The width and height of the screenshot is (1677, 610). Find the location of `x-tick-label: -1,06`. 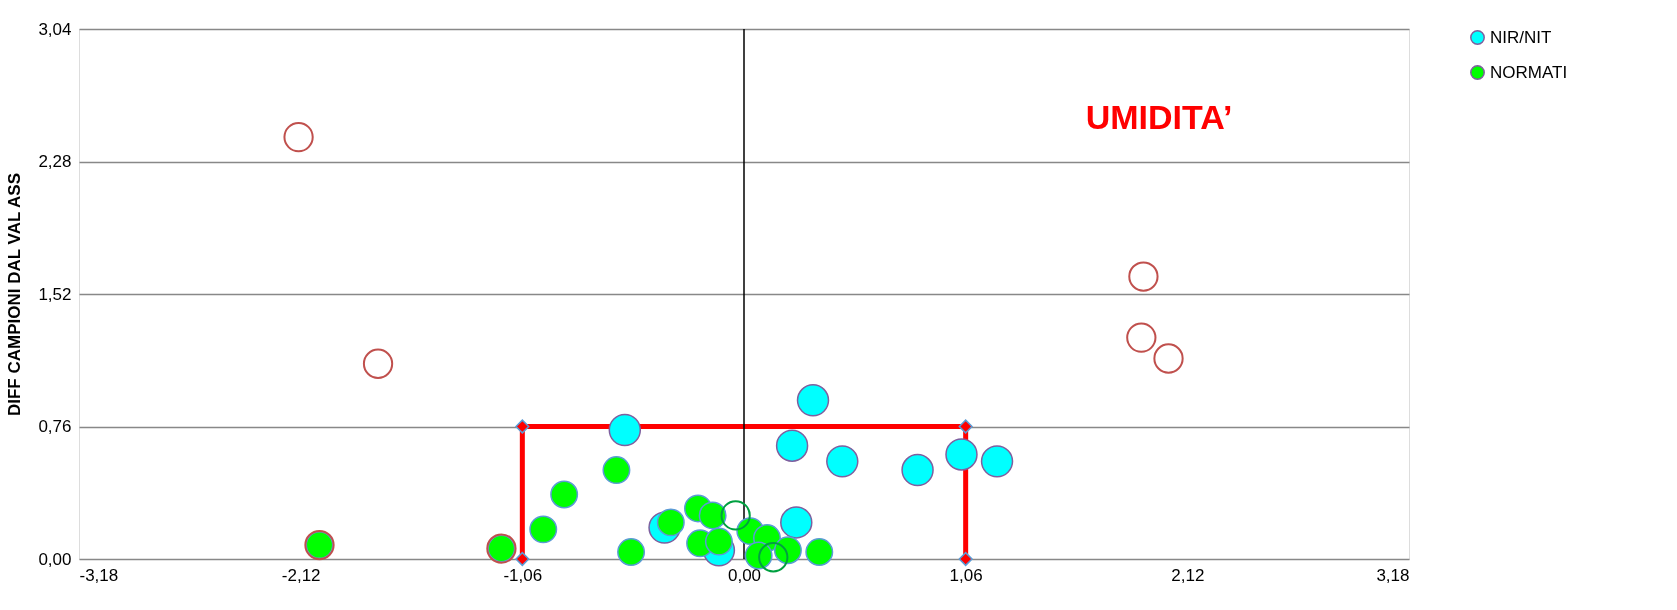

x-tick-label: -1,06 is located at coordinates (523, 575).